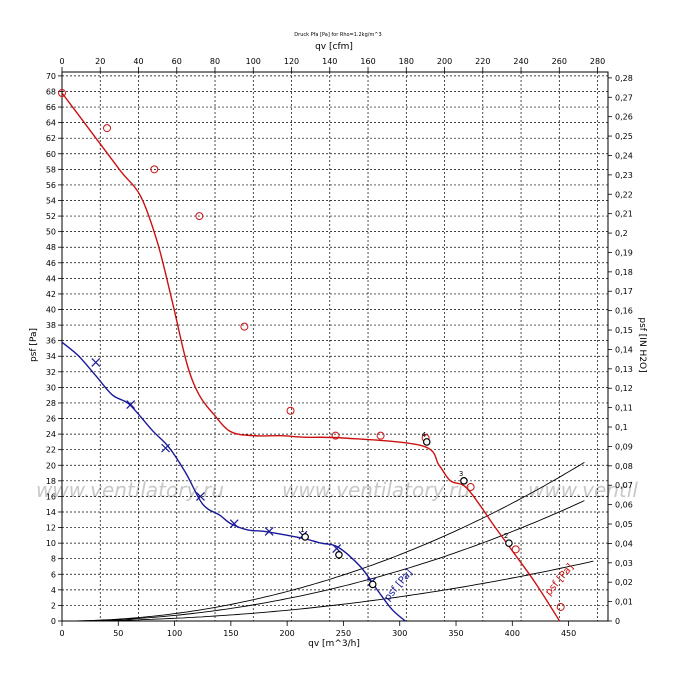 The width and height of the screenshot is (684, 684). Describe the element at coordinates (51, 481) in the screenshot. I see `left-y-tick-label: 18` at that location.